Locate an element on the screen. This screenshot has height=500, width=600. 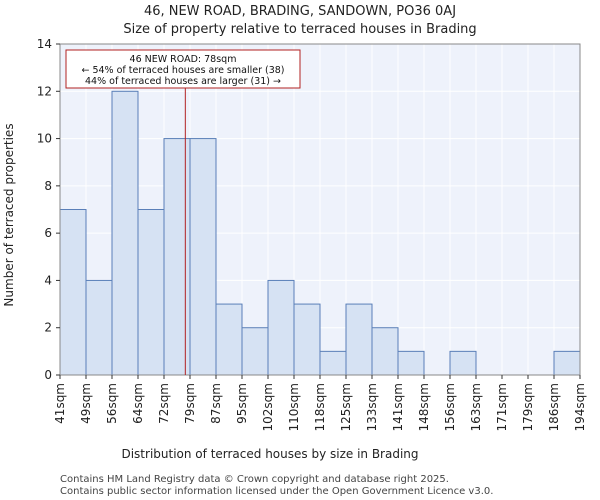
y-tick-label: 8 is located at coordinates (48, 186).